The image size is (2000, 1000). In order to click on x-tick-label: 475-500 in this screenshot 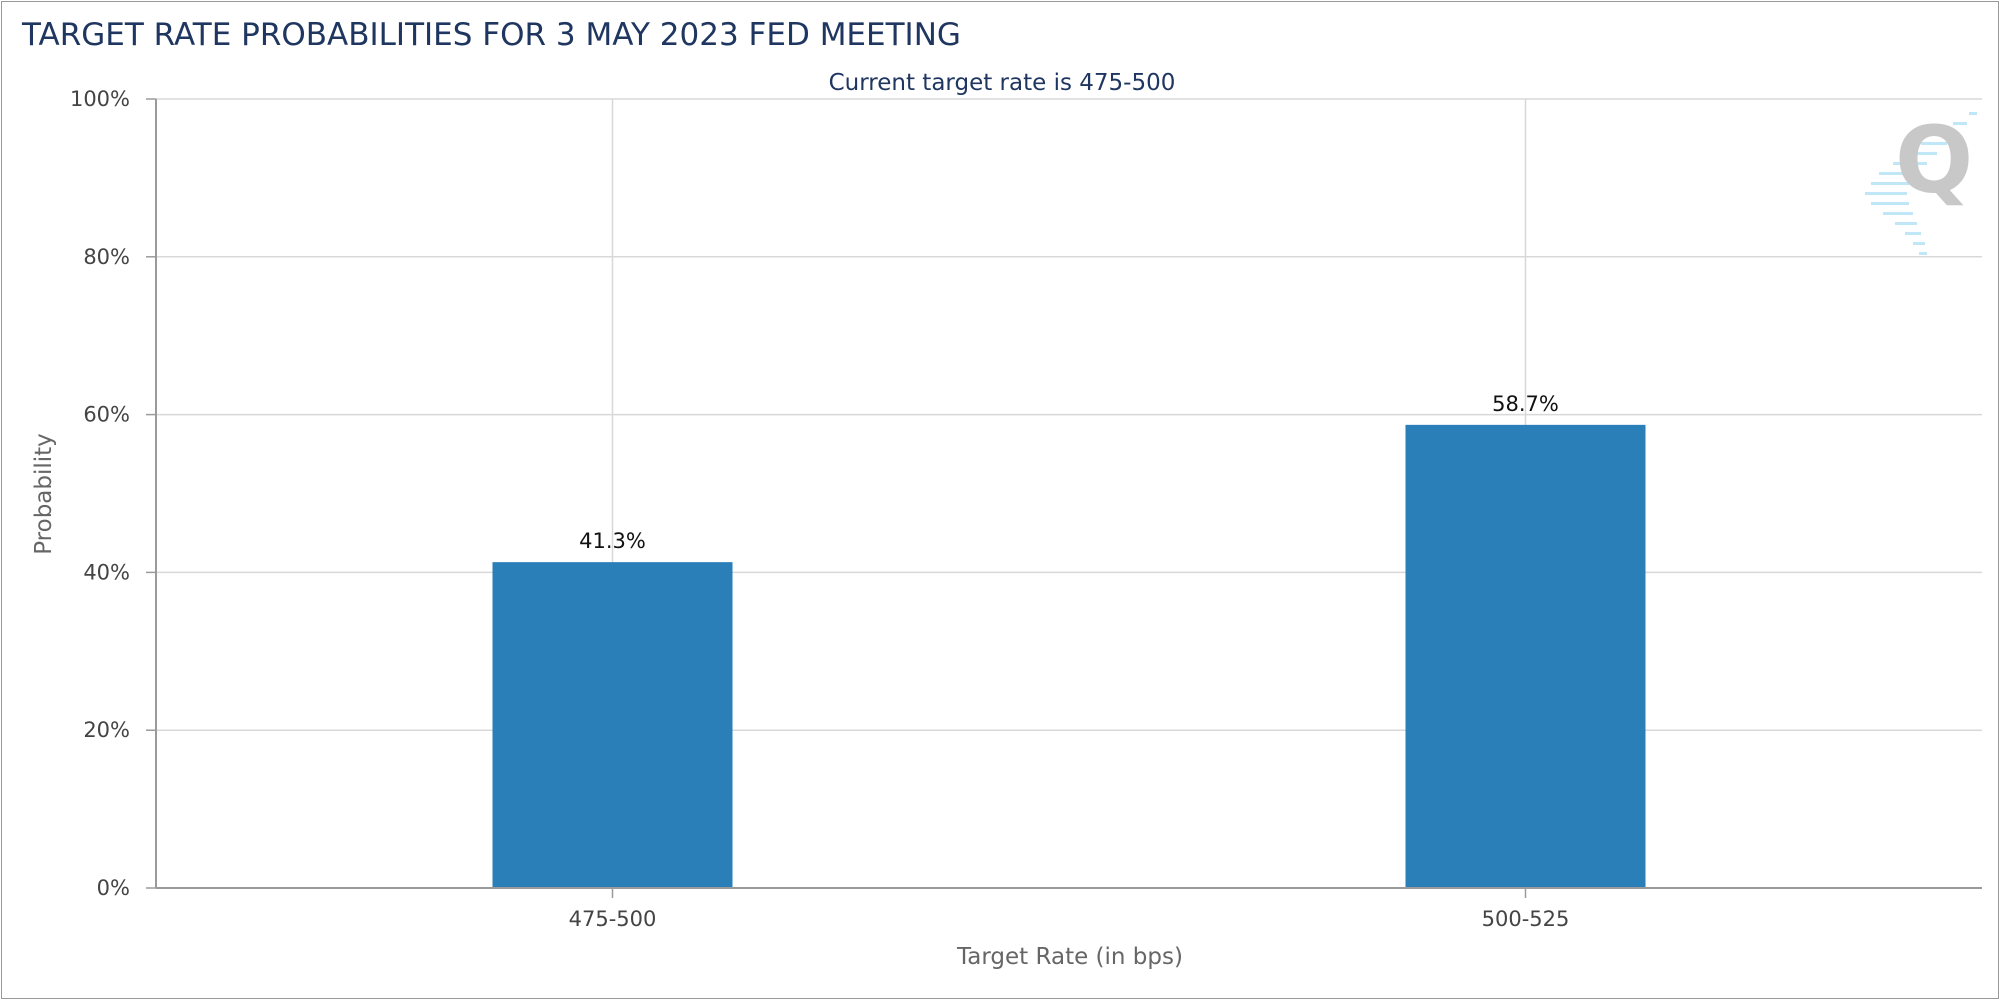, I will do `click(613, 919)`.